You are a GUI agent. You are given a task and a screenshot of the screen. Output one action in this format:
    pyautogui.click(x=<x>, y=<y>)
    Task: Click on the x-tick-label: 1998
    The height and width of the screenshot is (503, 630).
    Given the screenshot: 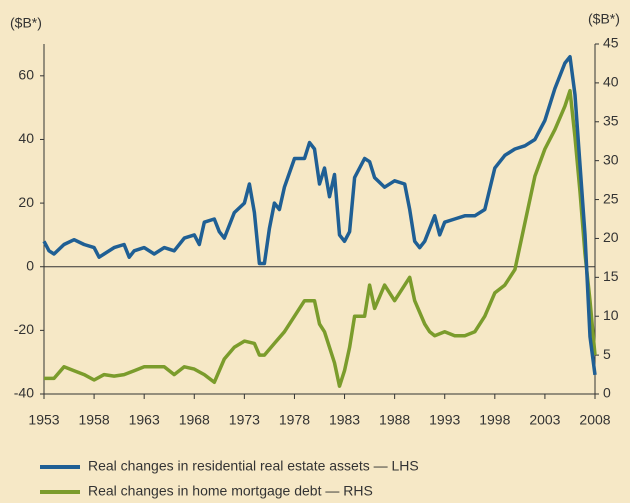 What is the action you would take?
    pyautogui.click(x=494, y=420)
    